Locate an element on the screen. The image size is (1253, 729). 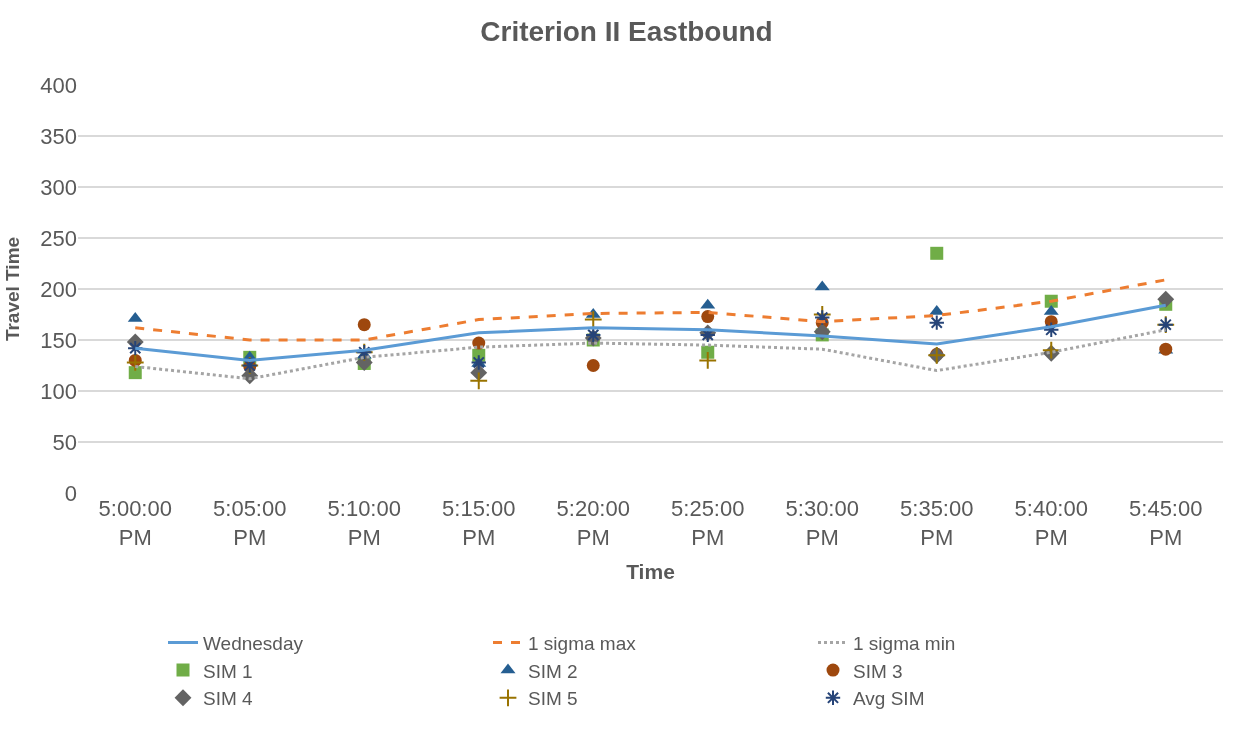
legend-label: Avg SIM is located at coordinates (889, 699).